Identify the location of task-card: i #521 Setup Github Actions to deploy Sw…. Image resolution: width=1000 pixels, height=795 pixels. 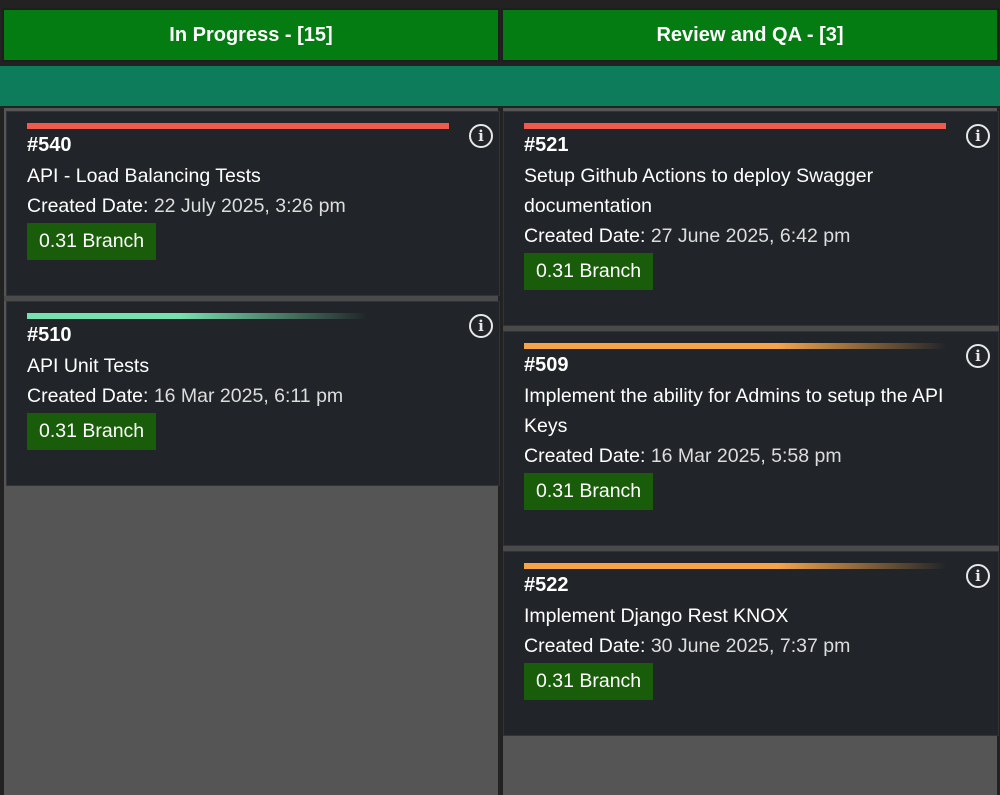
(751, 218).